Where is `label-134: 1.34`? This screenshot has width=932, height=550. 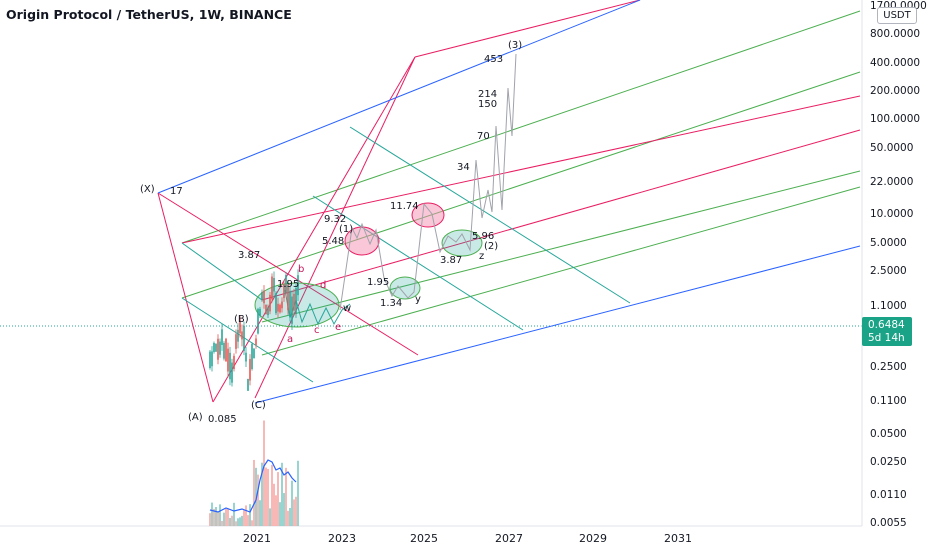 label-134: 1.34 is located at coordinates (391, 303).